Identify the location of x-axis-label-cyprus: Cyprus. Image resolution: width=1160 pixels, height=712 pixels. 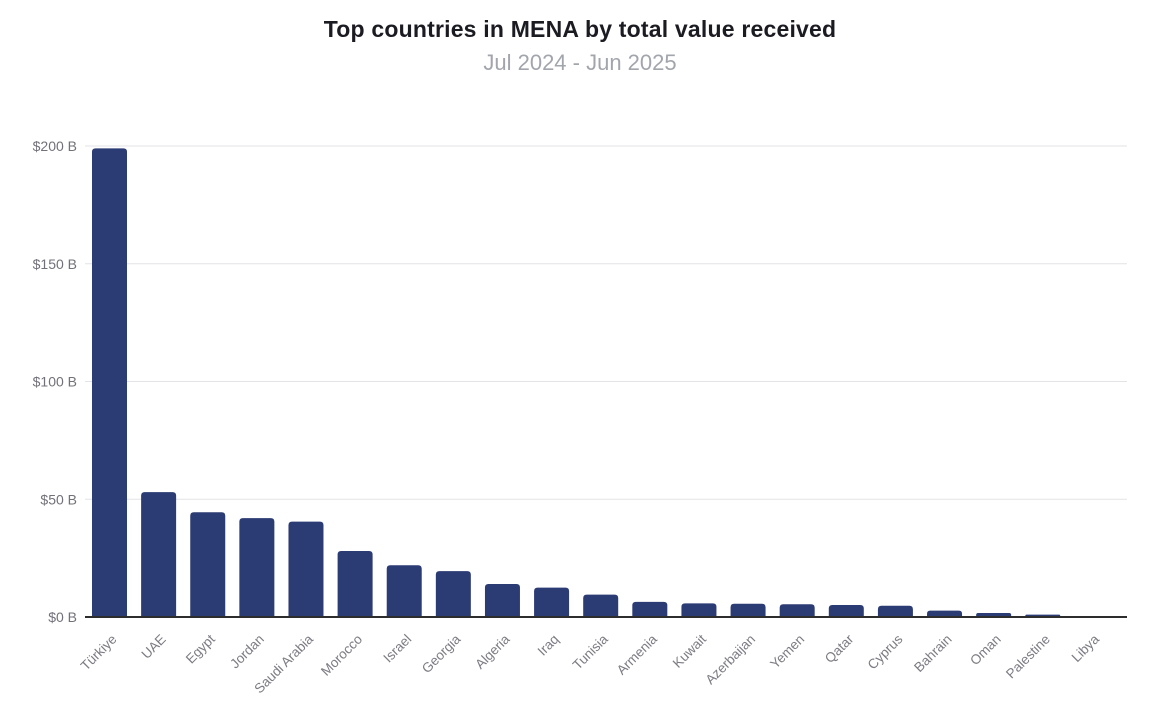
(885, 651).